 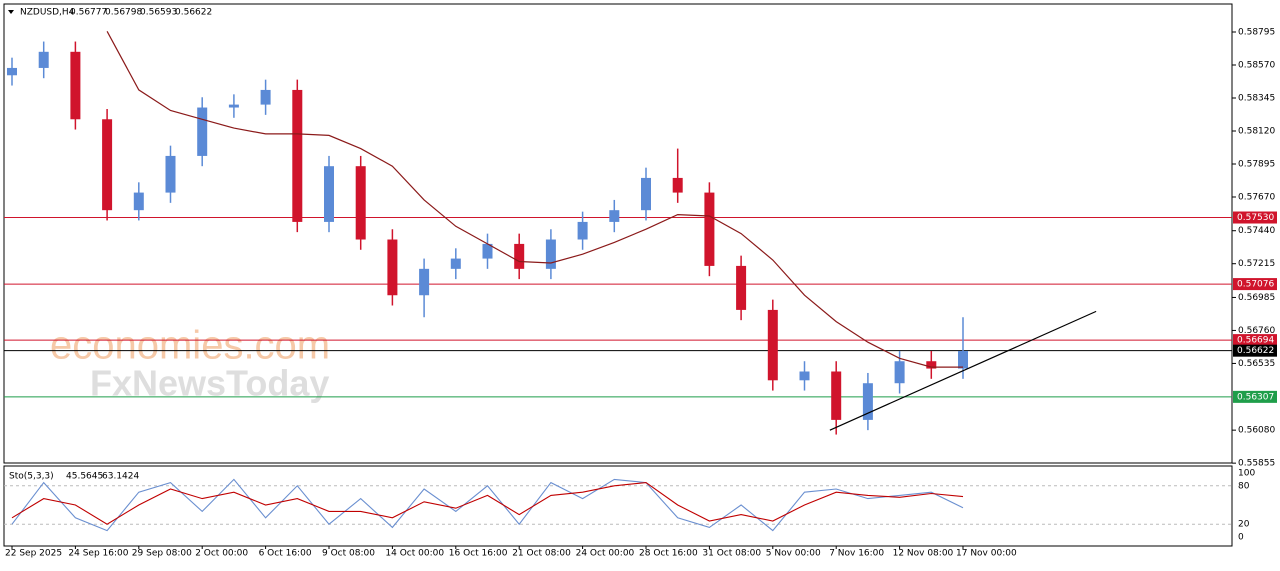 What do you see at coordinates (11, 12) in the screenshot?
I see `menu-arrow` at bounding box center [11, 12].